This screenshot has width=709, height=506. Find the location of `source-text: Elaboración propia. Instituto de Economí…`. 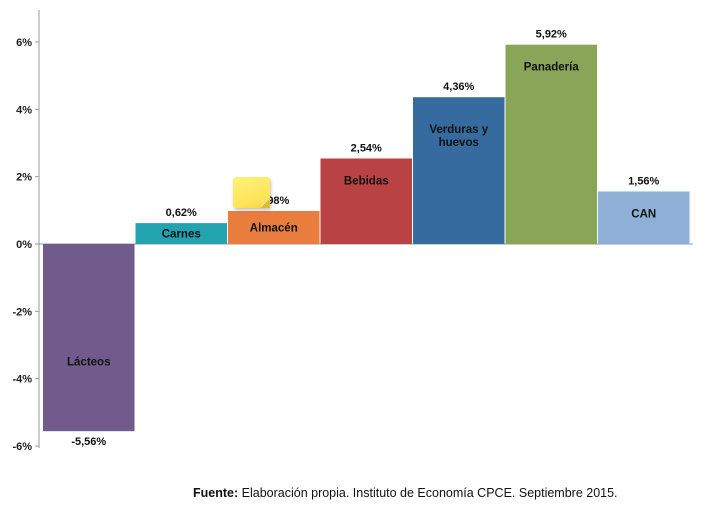

source-text: Elaboración propia. Instituto de Economí… is located at coordinates (429, 493).